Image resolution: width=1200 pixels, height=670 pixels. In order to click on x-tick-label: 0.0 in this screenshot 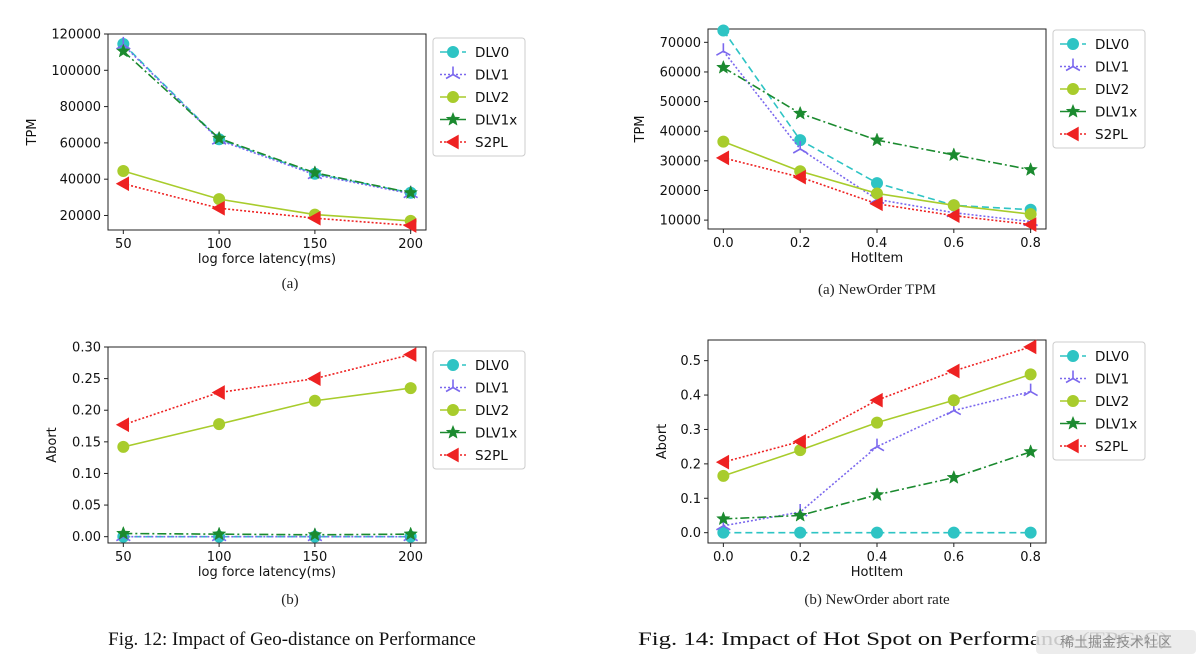, I will do `click(723, 243)`.